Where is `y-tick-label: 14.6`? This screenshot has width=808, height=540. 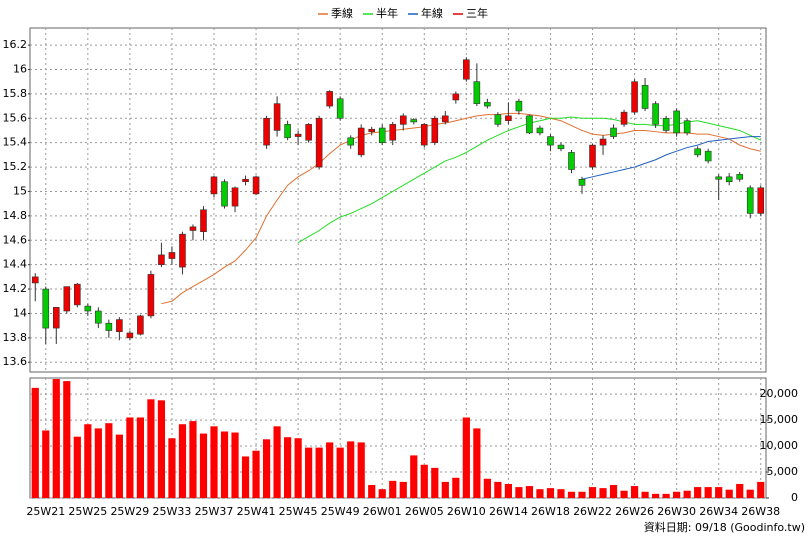
y-tick-label: 14.6 is located at coordinates (15, 239).